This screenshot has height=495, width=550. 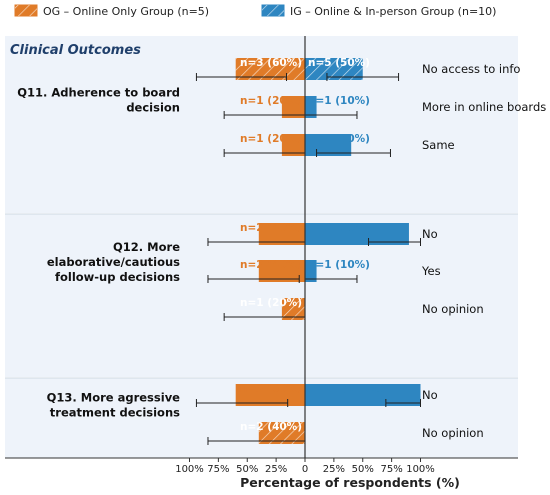 What do you see at coordinates (126, 11) in the screenshot?
I see `legend-label-og: OG – Online Only Group (n=5)` at bounding box center [126, 11].